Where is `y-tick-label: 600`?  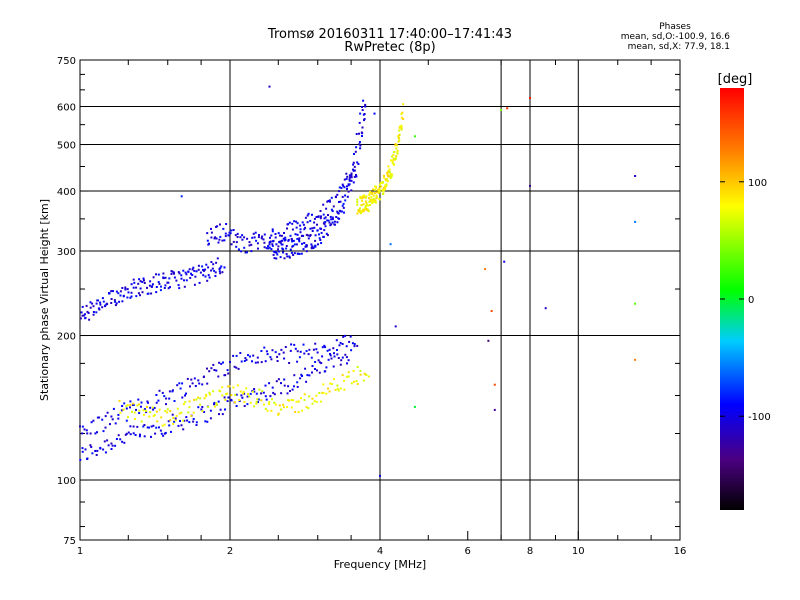
y-tick-label: 600 is located at coordinates (66, 108).